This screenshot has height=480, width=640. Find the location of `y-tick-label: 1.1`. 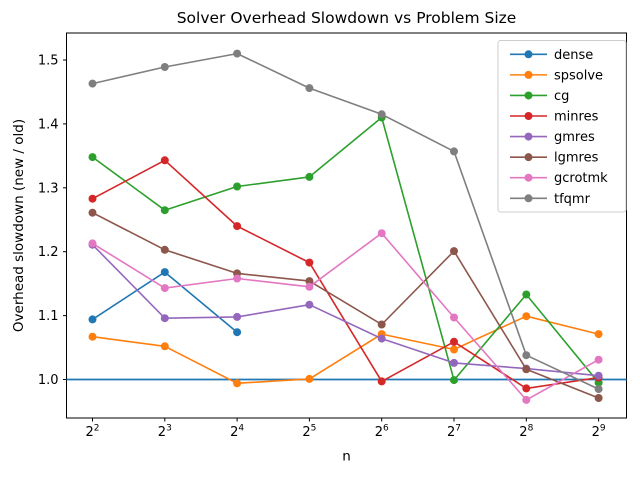

y-tick-label: 1.1 is located at coordinates (48, 316).